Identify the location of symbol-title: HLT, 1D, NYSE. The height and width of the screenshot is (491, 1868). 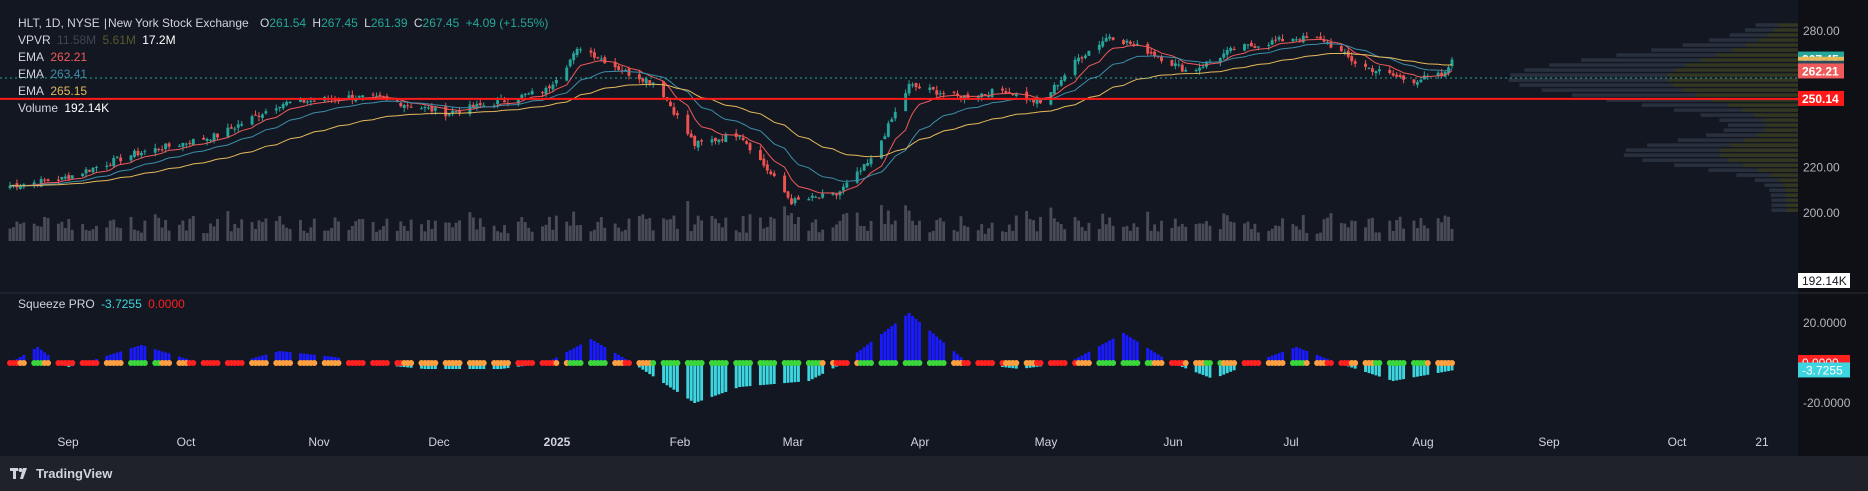
(59, 23).